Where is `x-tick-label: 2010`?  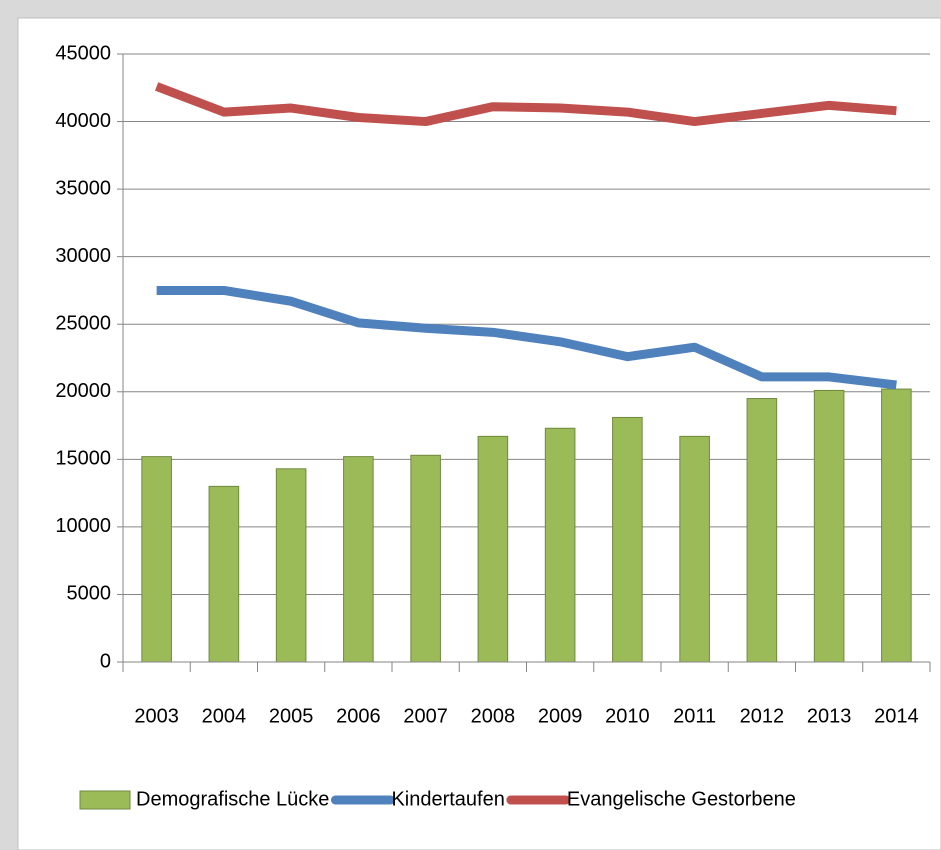
x-tick-label: 2010 is located at coordinates (627, 716).